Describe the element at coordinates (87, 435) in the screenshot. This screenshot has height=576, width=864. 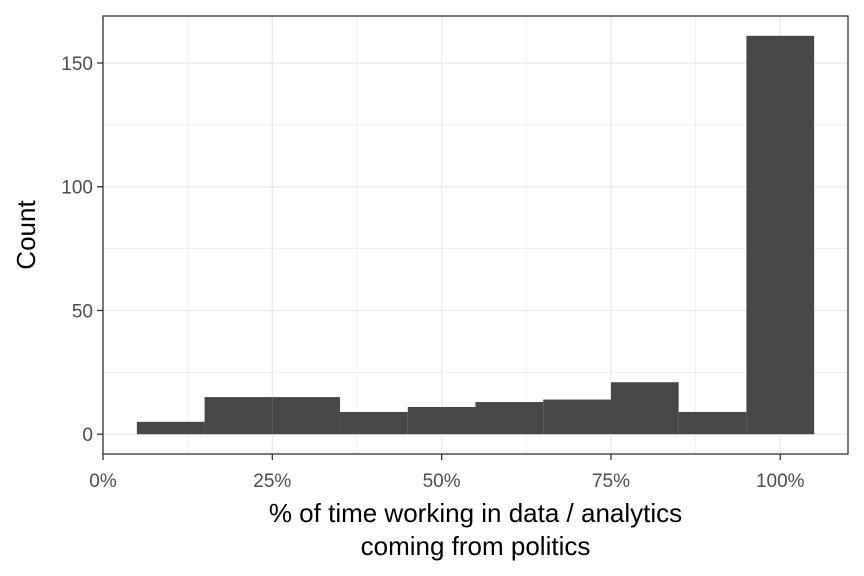
I see `y-tick-label: 0` at that location.